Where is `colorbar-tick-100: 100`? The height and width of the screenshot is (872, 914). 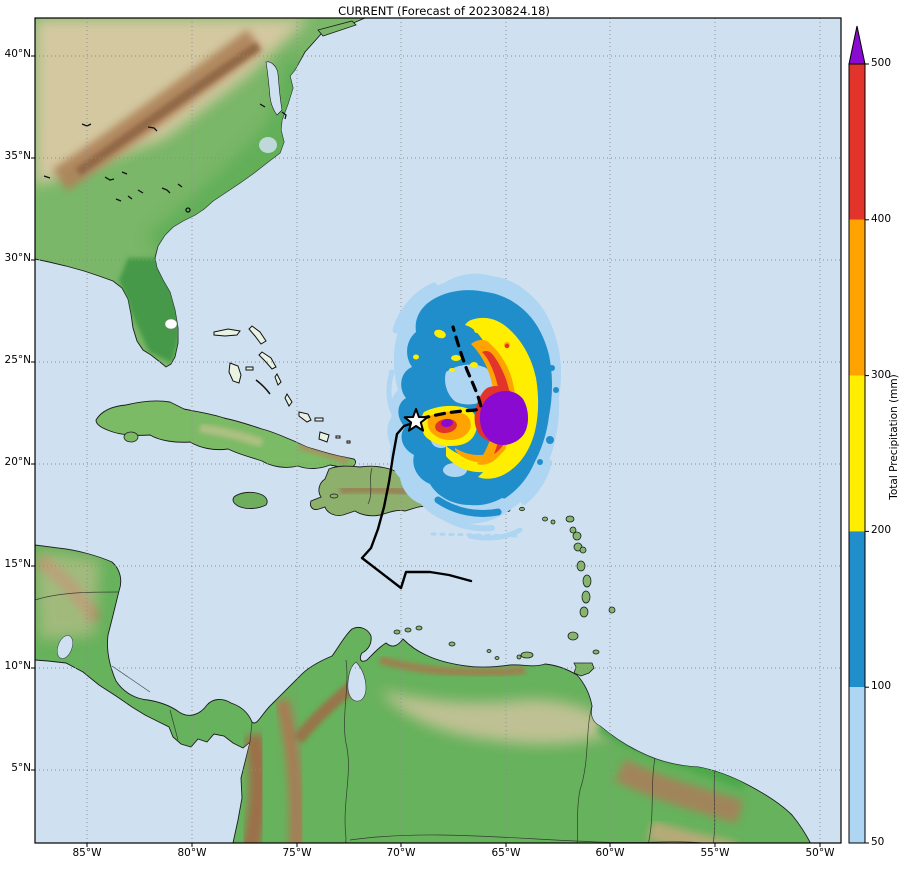
colorbar-tick-100: 100 is located at coordinates (881, 686).